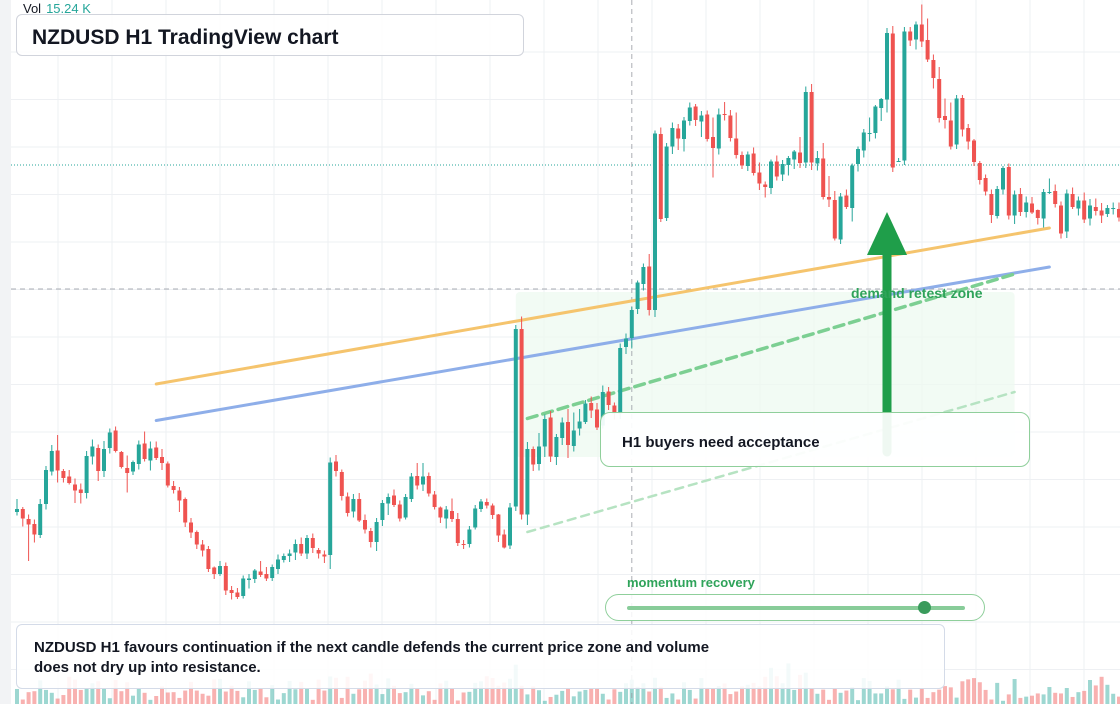  I want to click on momentum-slider-knob, so click(925, 607).